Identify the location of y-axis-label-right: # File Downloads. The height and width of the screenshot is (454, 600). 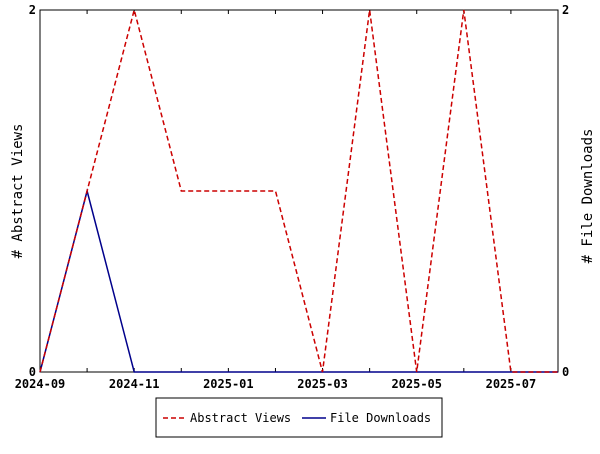
(588, 196).